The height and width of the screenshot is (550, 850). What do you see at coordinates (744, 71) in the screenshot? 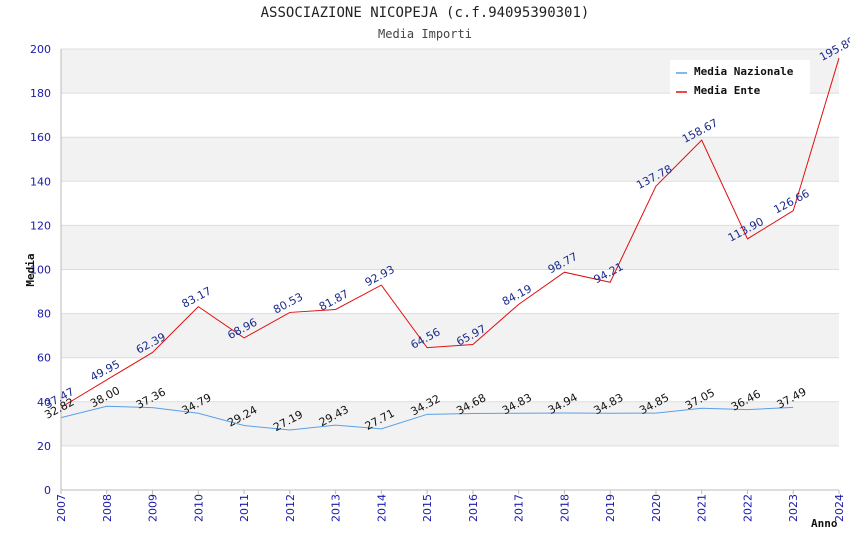
I see `legend-label-media-nazionale: Media Nazionale` at bounding box center [744, 71].